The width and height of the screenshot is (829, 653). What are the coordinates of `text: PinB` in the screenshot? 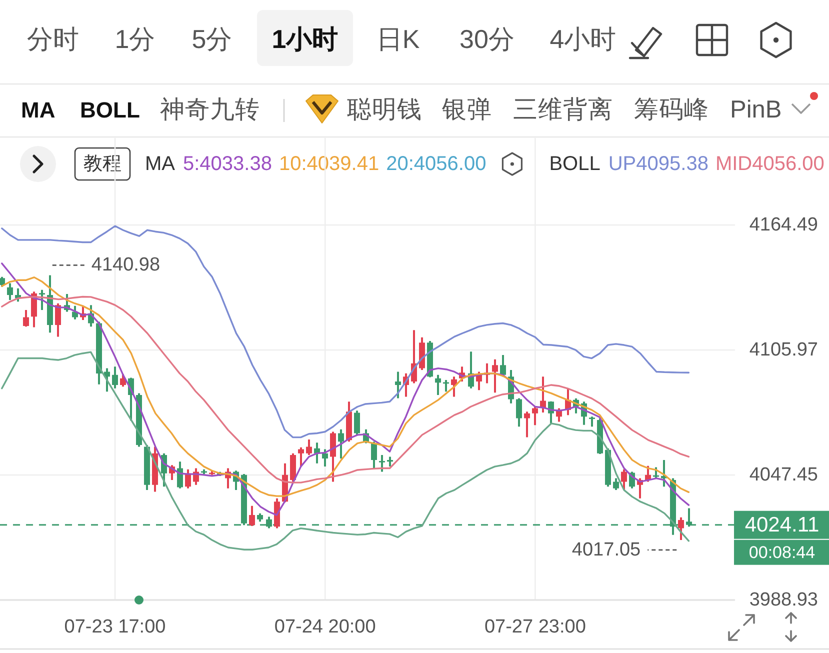 It's located at (756, 110).